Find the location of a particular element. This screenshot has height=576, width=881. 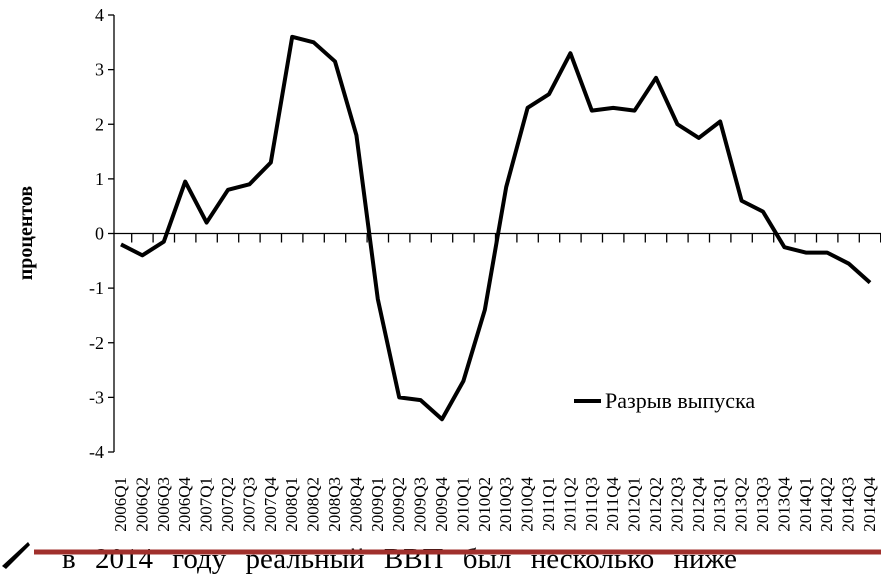

x-tick-label: 2012Q2 is located at coordinates (655, 504).